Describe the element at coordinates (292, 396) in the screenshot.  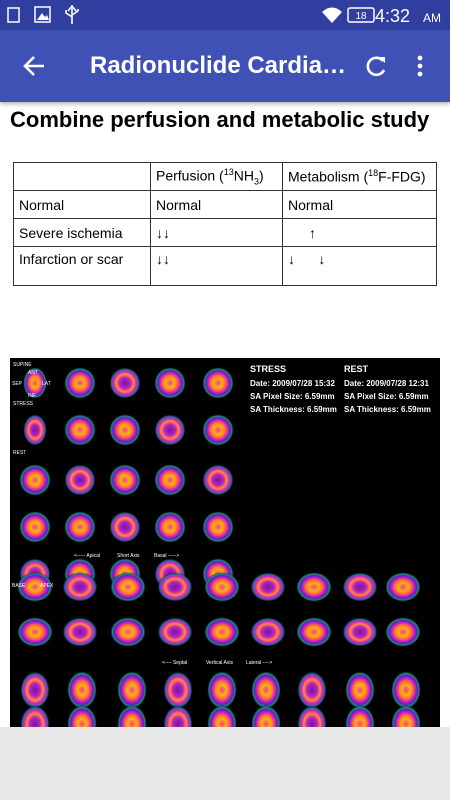
I see `stress-pixel: SA Pixel Size: 6.59mm` at that location.